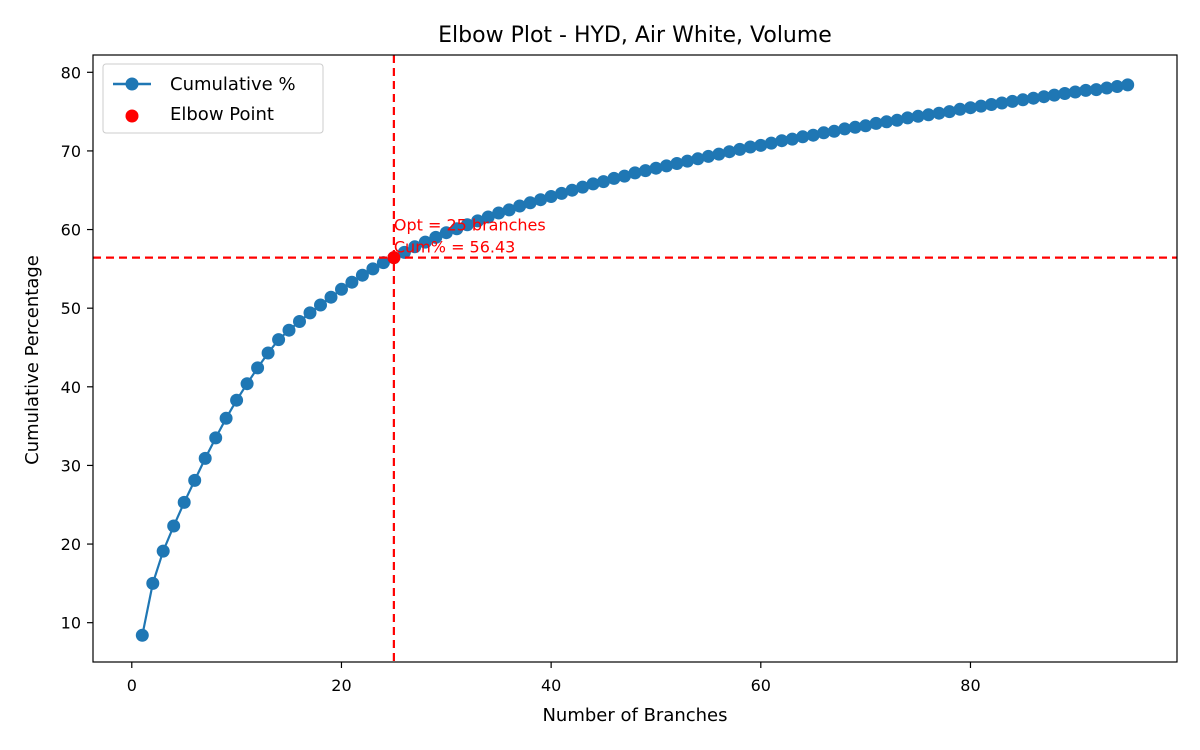 The height and width of the screenshot is (750, 1200). Describe the element at coordinates (32, 360) in the screenshot. I see `y-axis-label: Cumulative Percentage` at that location.